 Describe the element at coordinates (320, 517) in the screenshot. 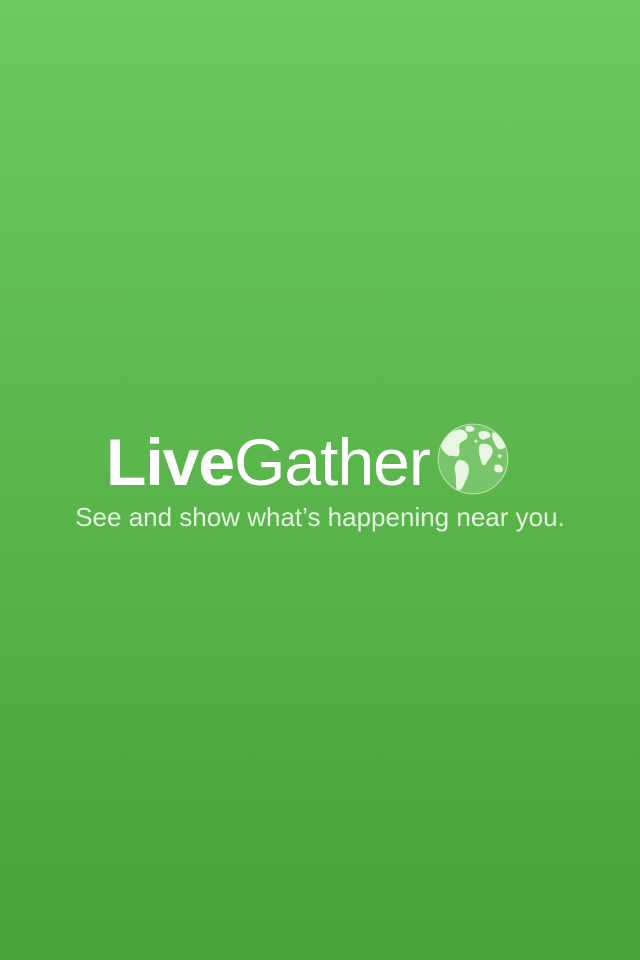

I see `app-tagline: See and show what’s happening near you.` at that location.